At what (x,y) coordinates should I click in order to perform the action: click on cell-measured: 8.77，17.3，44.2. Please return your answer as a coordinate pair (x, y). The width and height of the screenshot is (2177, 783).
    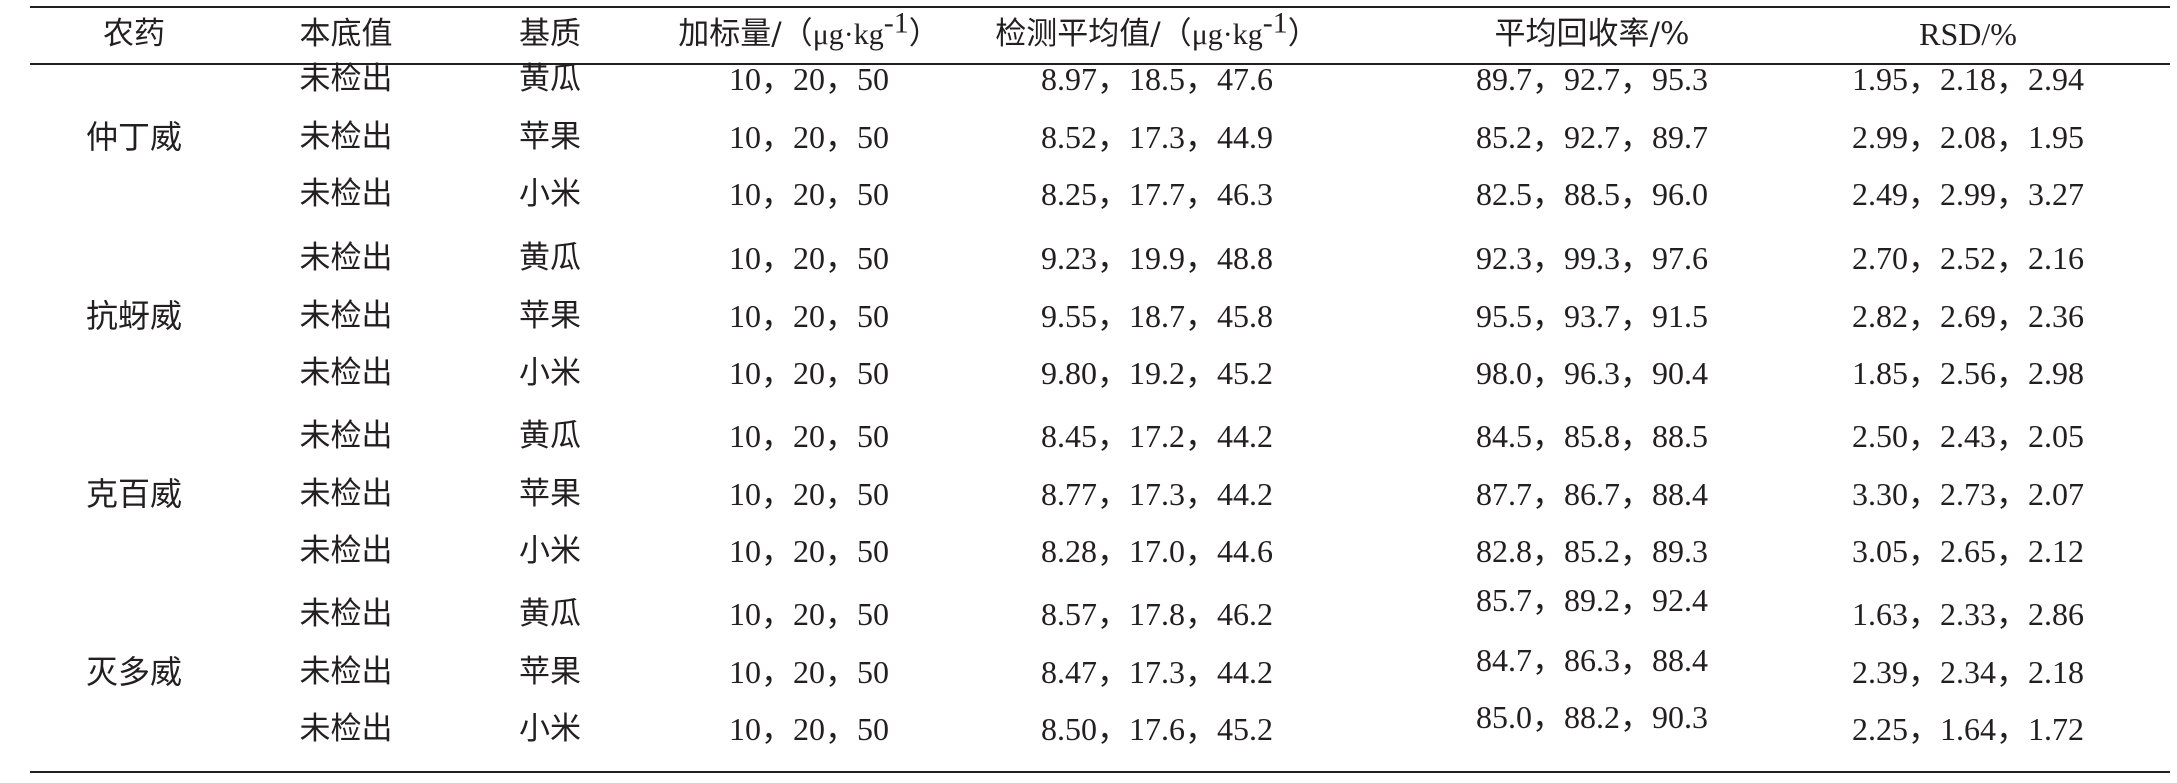
    Looking at the image, I should click on (1157, 493).